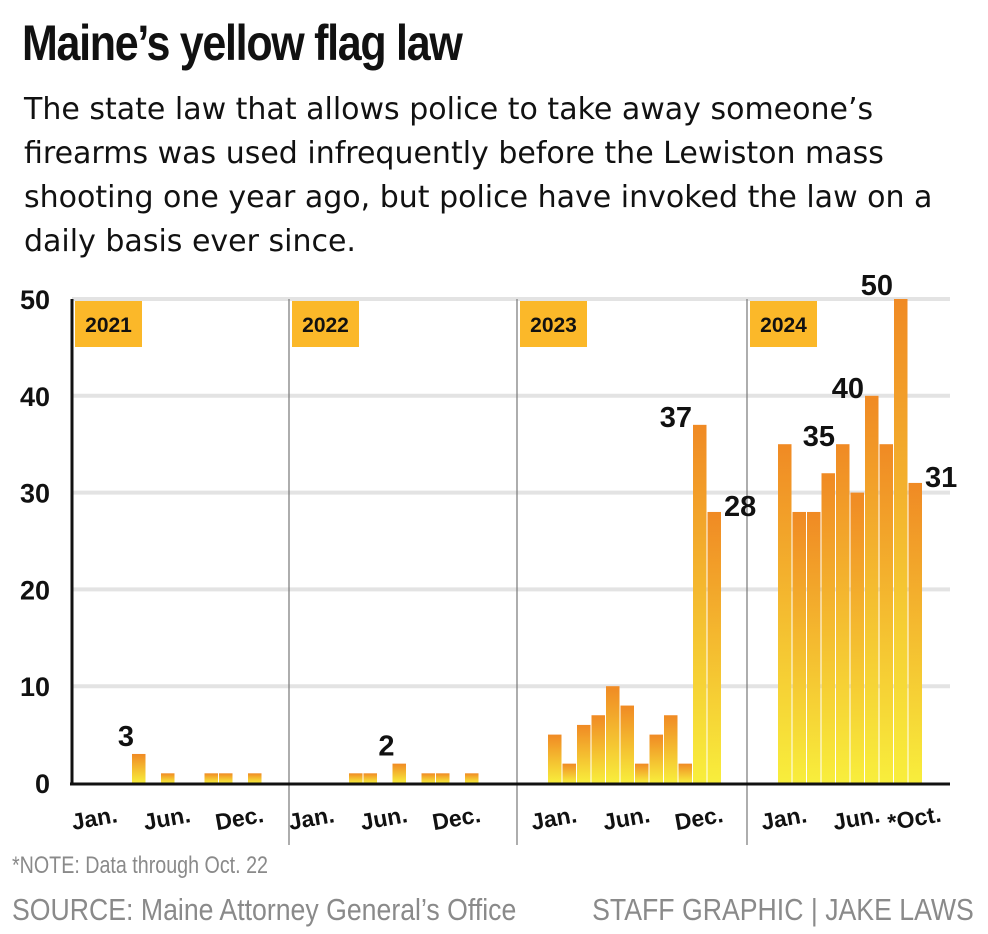 The height and width of the screenshot is (934, 988). Describe the element at coordinates (819, 437) in the screenshot. I see `data-label: 35` at that location.